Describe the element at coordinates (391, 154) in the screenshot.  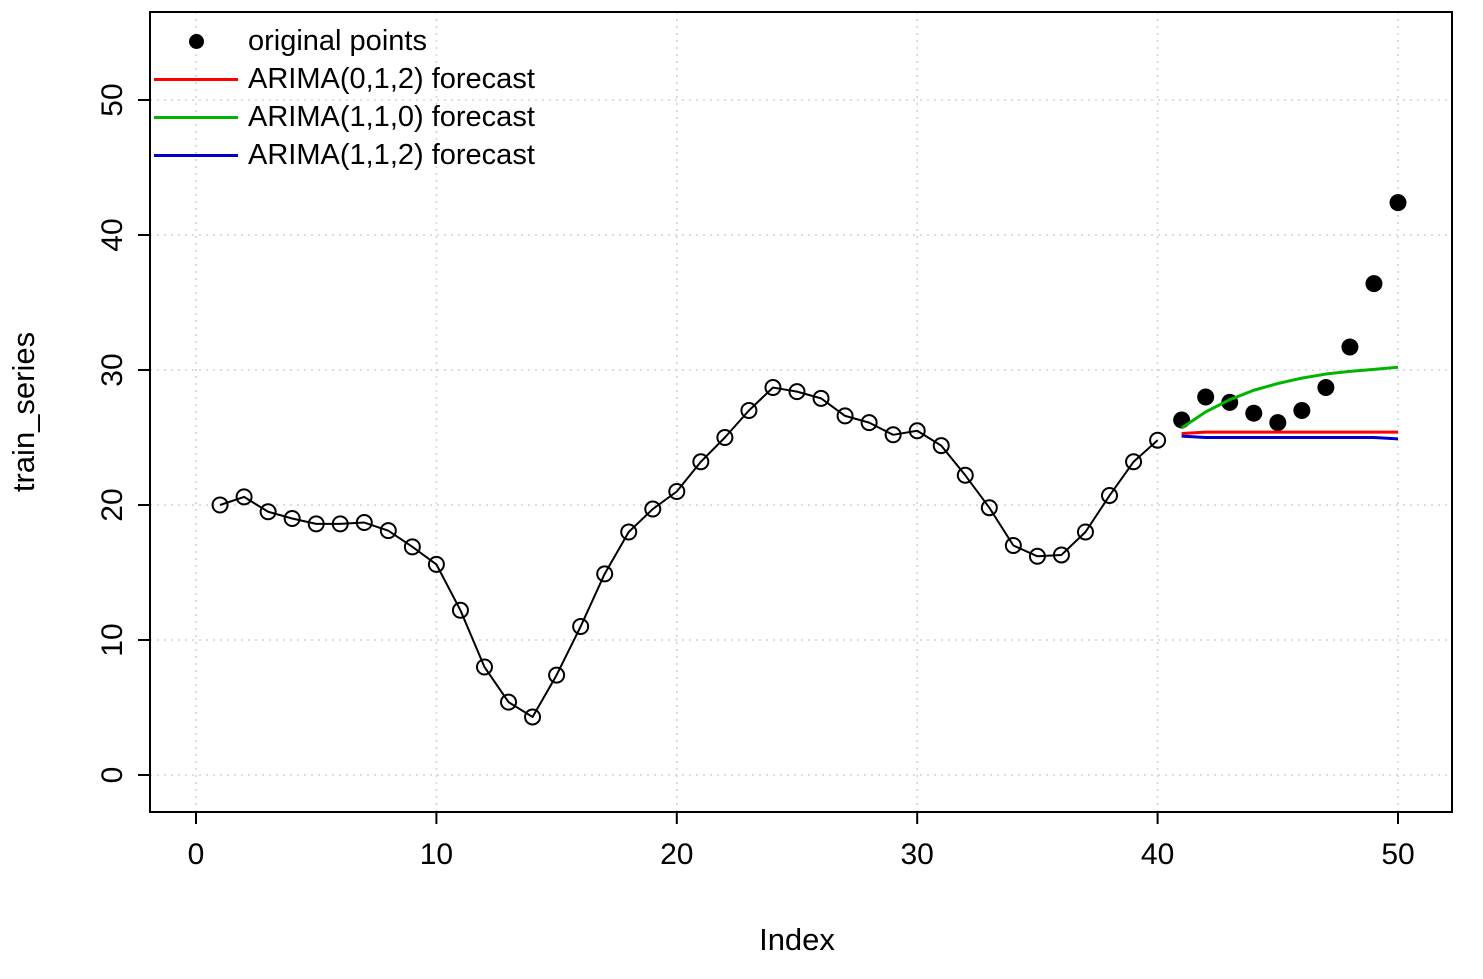
I see `legend-label: ARIMA(1,1,2) forecast` at that location.